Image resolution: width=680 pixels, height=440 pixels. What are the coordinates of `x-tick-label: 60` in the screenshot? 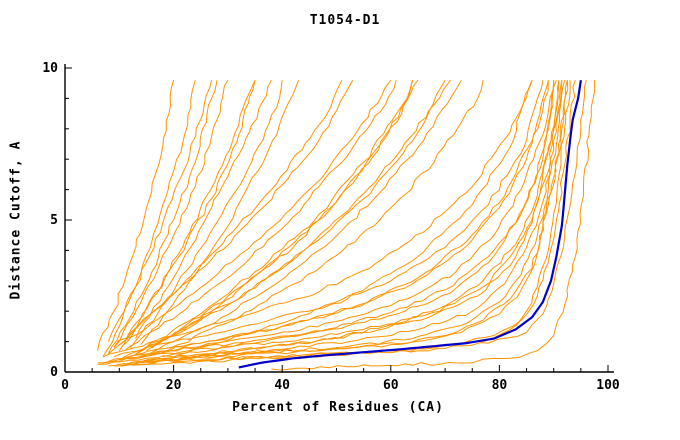 It's located at (391, 385).